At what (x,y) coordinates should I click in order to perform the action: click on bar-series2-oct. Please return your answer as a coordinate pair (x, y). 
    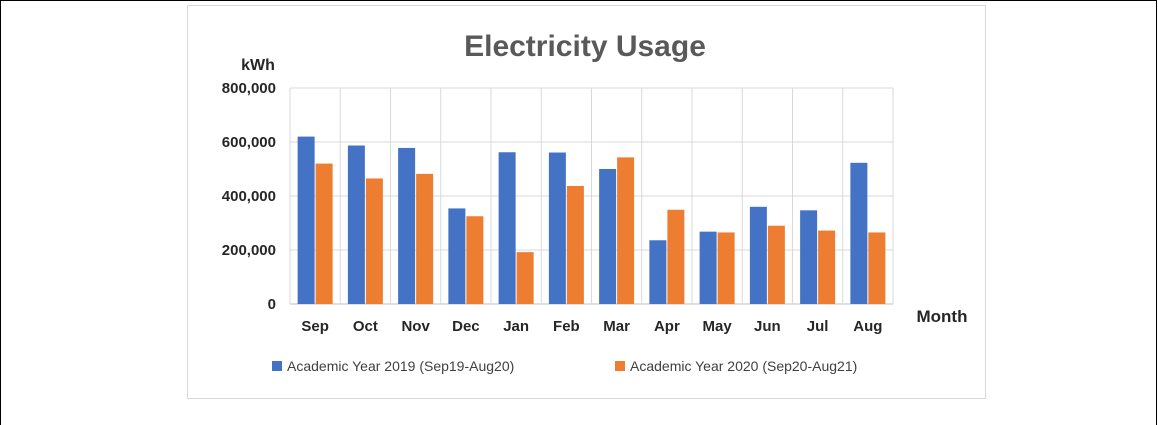
    Looking at the image, I should click on (374, 241).